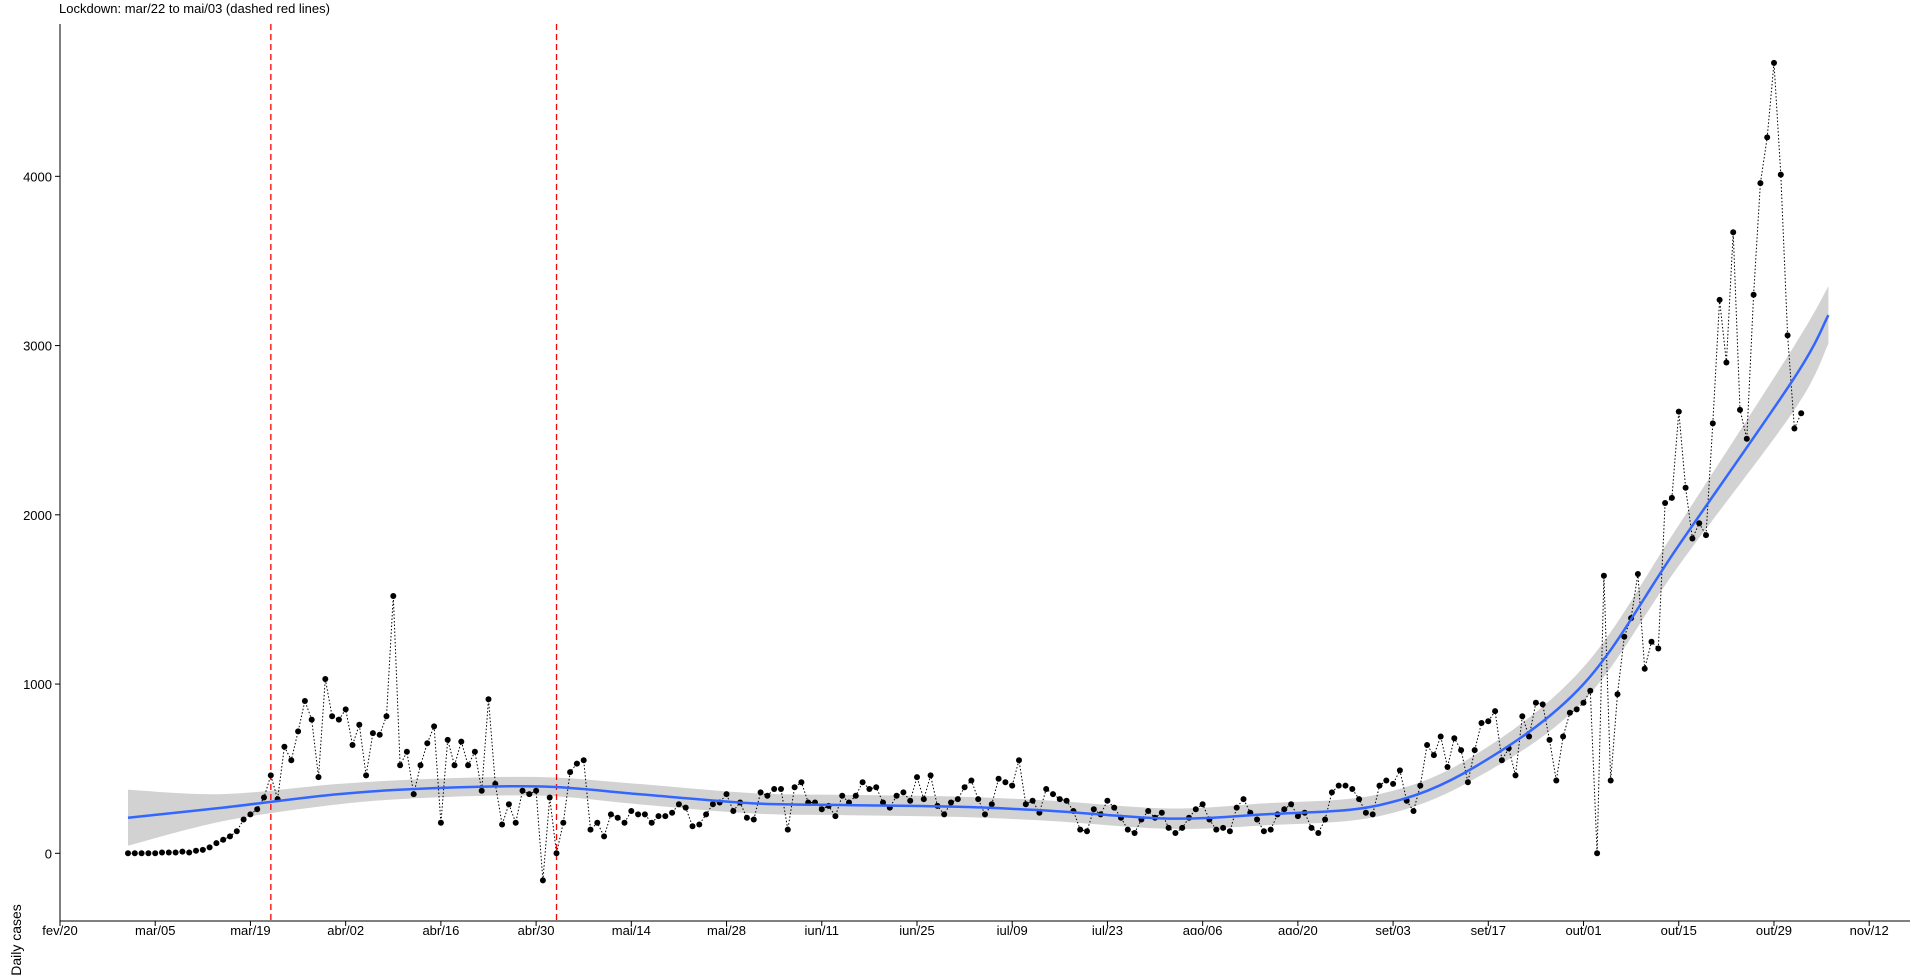  What do you see at coordinates (345, 929) in the screenshot?
I see `x-tick-label: abr/02` at bounding box center [345, 929].